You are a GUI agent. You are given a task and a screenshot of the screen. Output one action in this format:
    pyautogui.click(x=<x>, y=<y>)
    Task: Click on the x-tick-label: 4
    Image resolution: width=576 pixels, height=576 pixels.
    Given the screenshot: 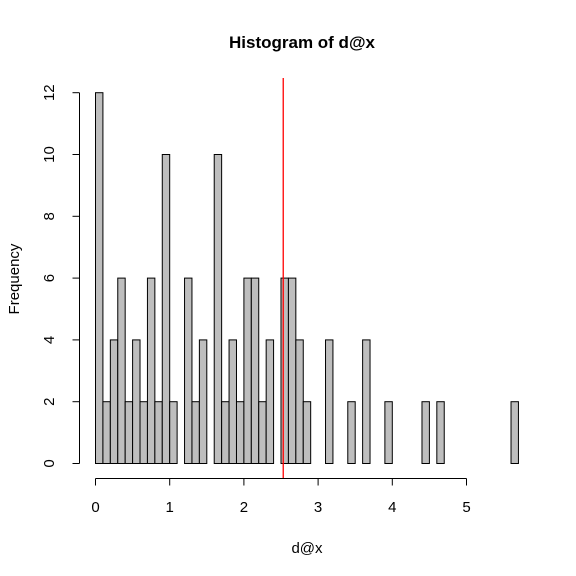 What is the action you would take?
    pyautogui.click(x=392, y=507)
    